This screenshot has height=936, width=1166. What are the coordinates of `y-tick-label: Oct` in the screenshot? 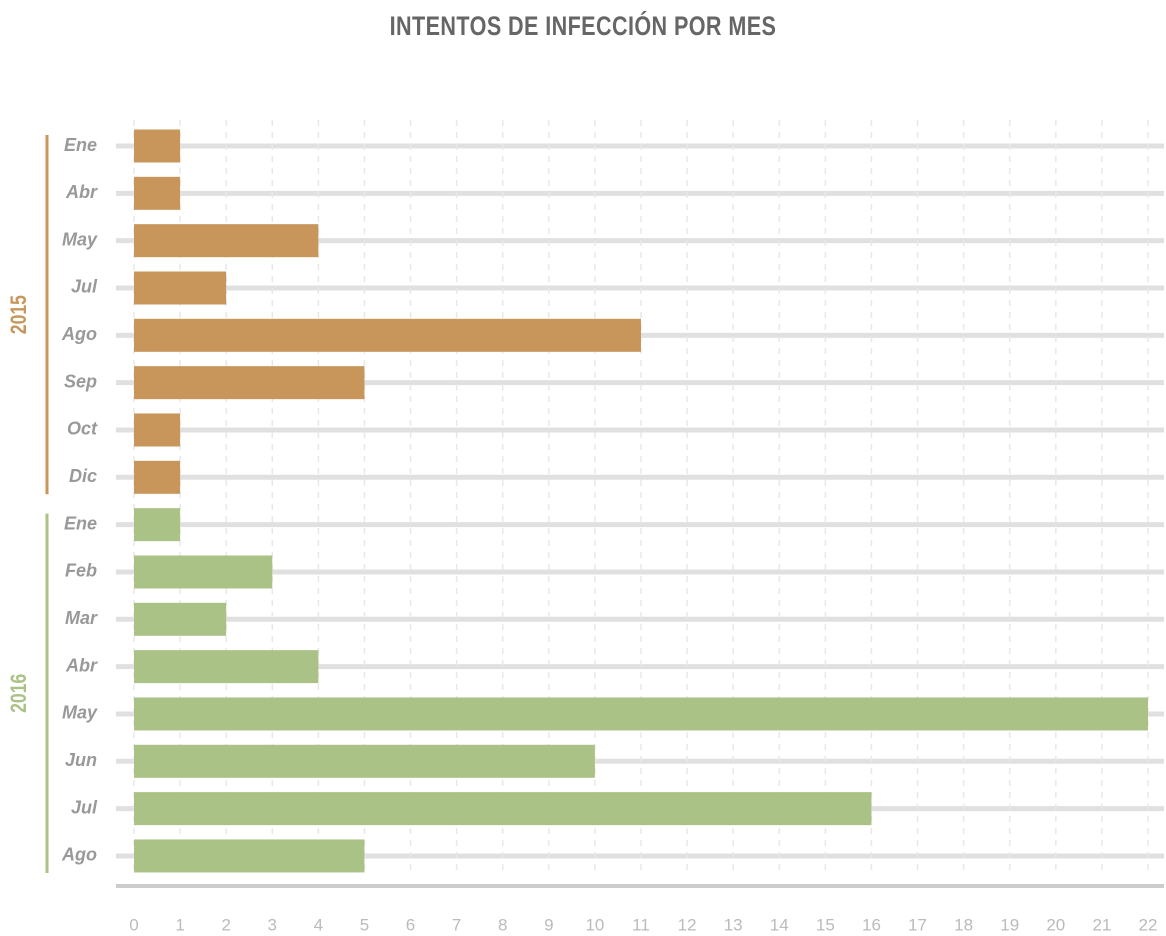 It's located at (82, 429).